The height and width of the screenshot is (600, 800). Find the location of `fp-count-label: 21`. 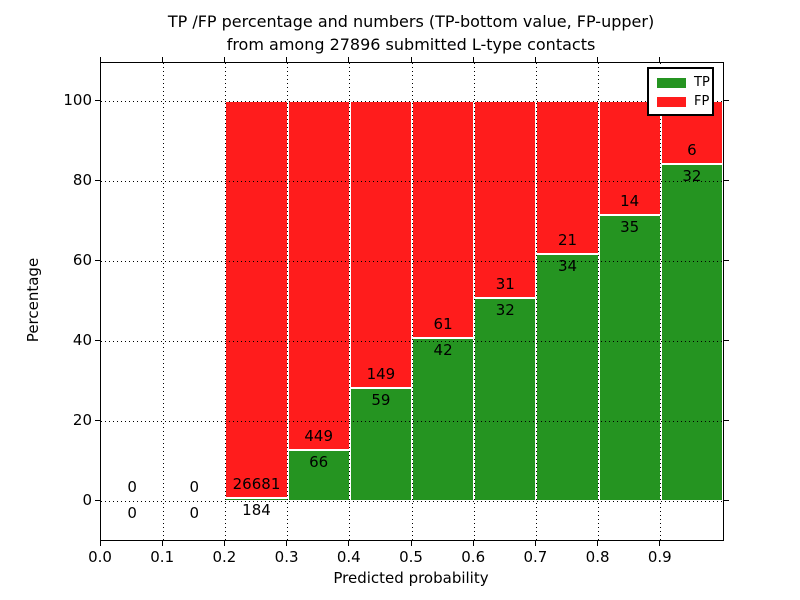

fp-count-label: 21 is located at coordinates (567, 239).